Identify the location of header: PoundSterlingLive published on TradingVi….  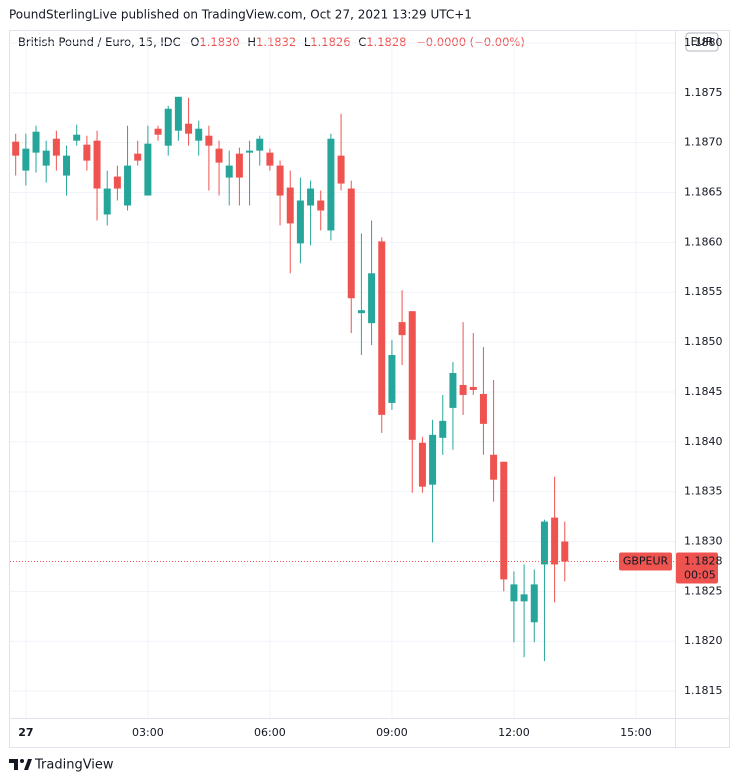
(240, 15).